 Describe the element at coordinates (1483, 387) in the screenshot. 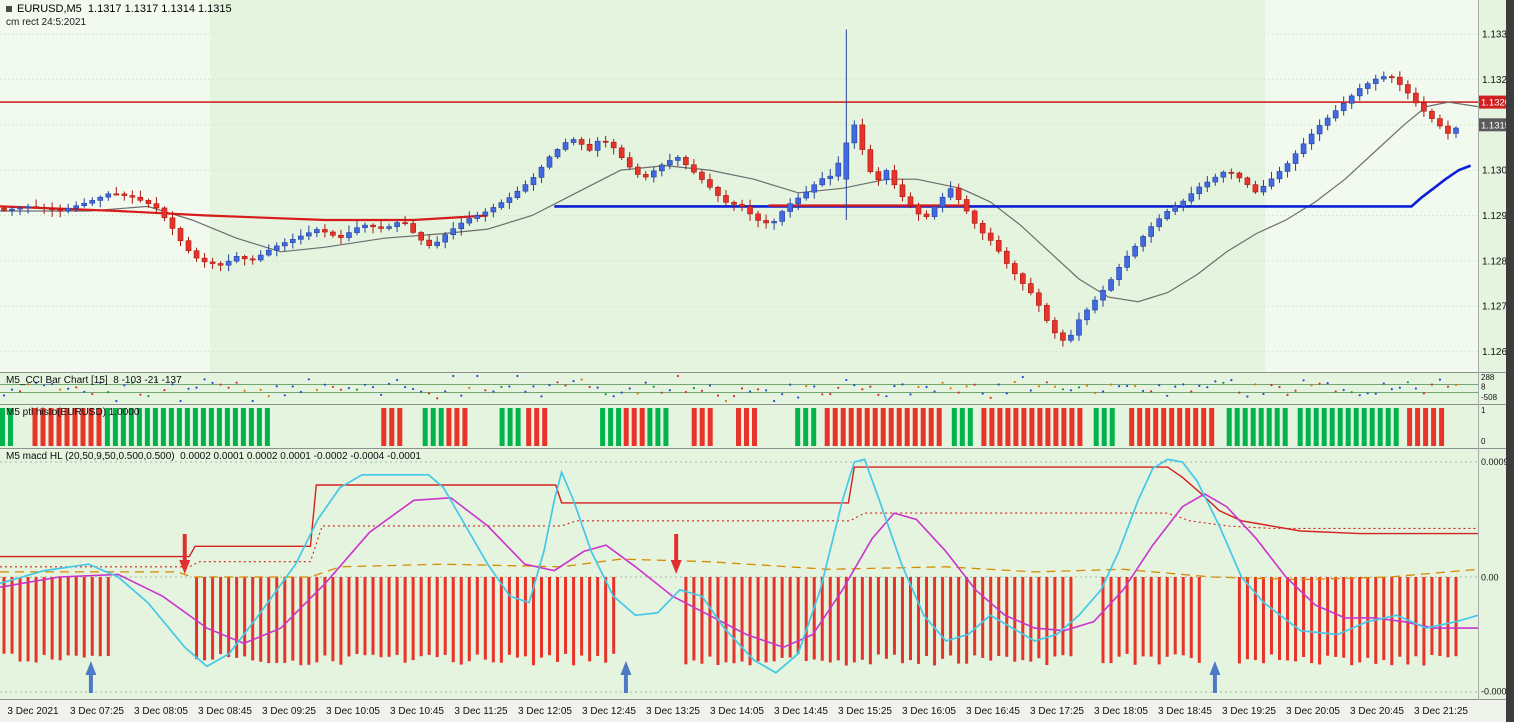

I see `cci-axis-label: 8` at that location.